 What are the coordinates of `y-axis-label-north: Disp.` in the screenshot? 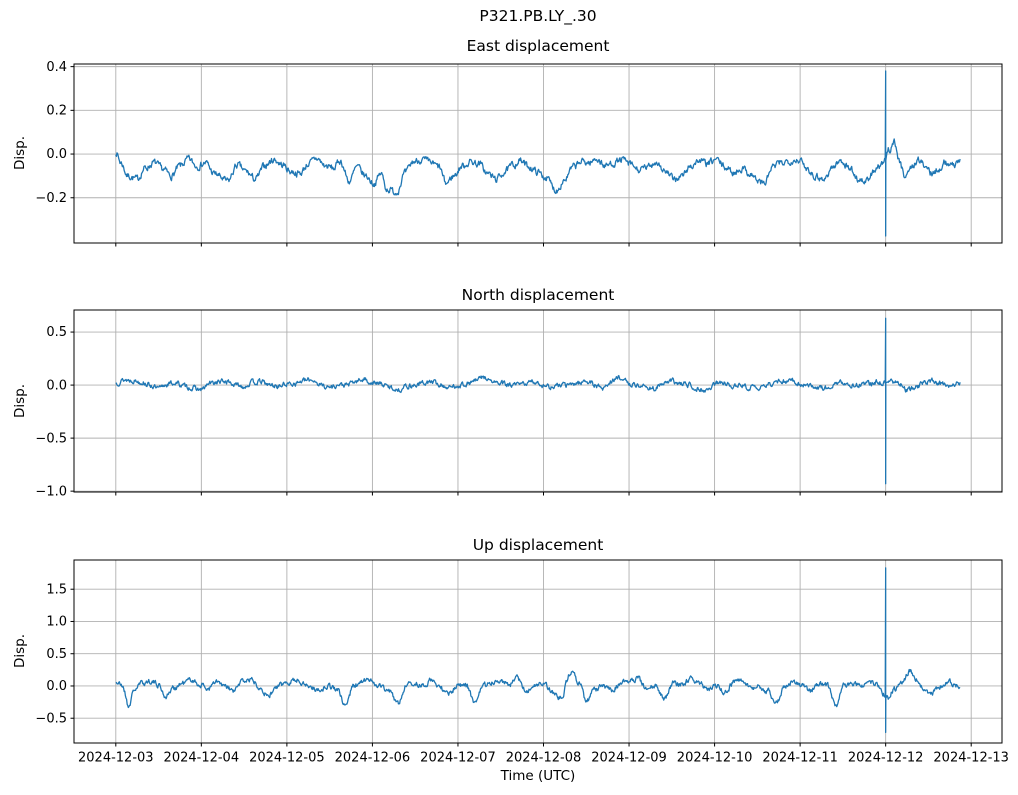 It's located at (20, 401).